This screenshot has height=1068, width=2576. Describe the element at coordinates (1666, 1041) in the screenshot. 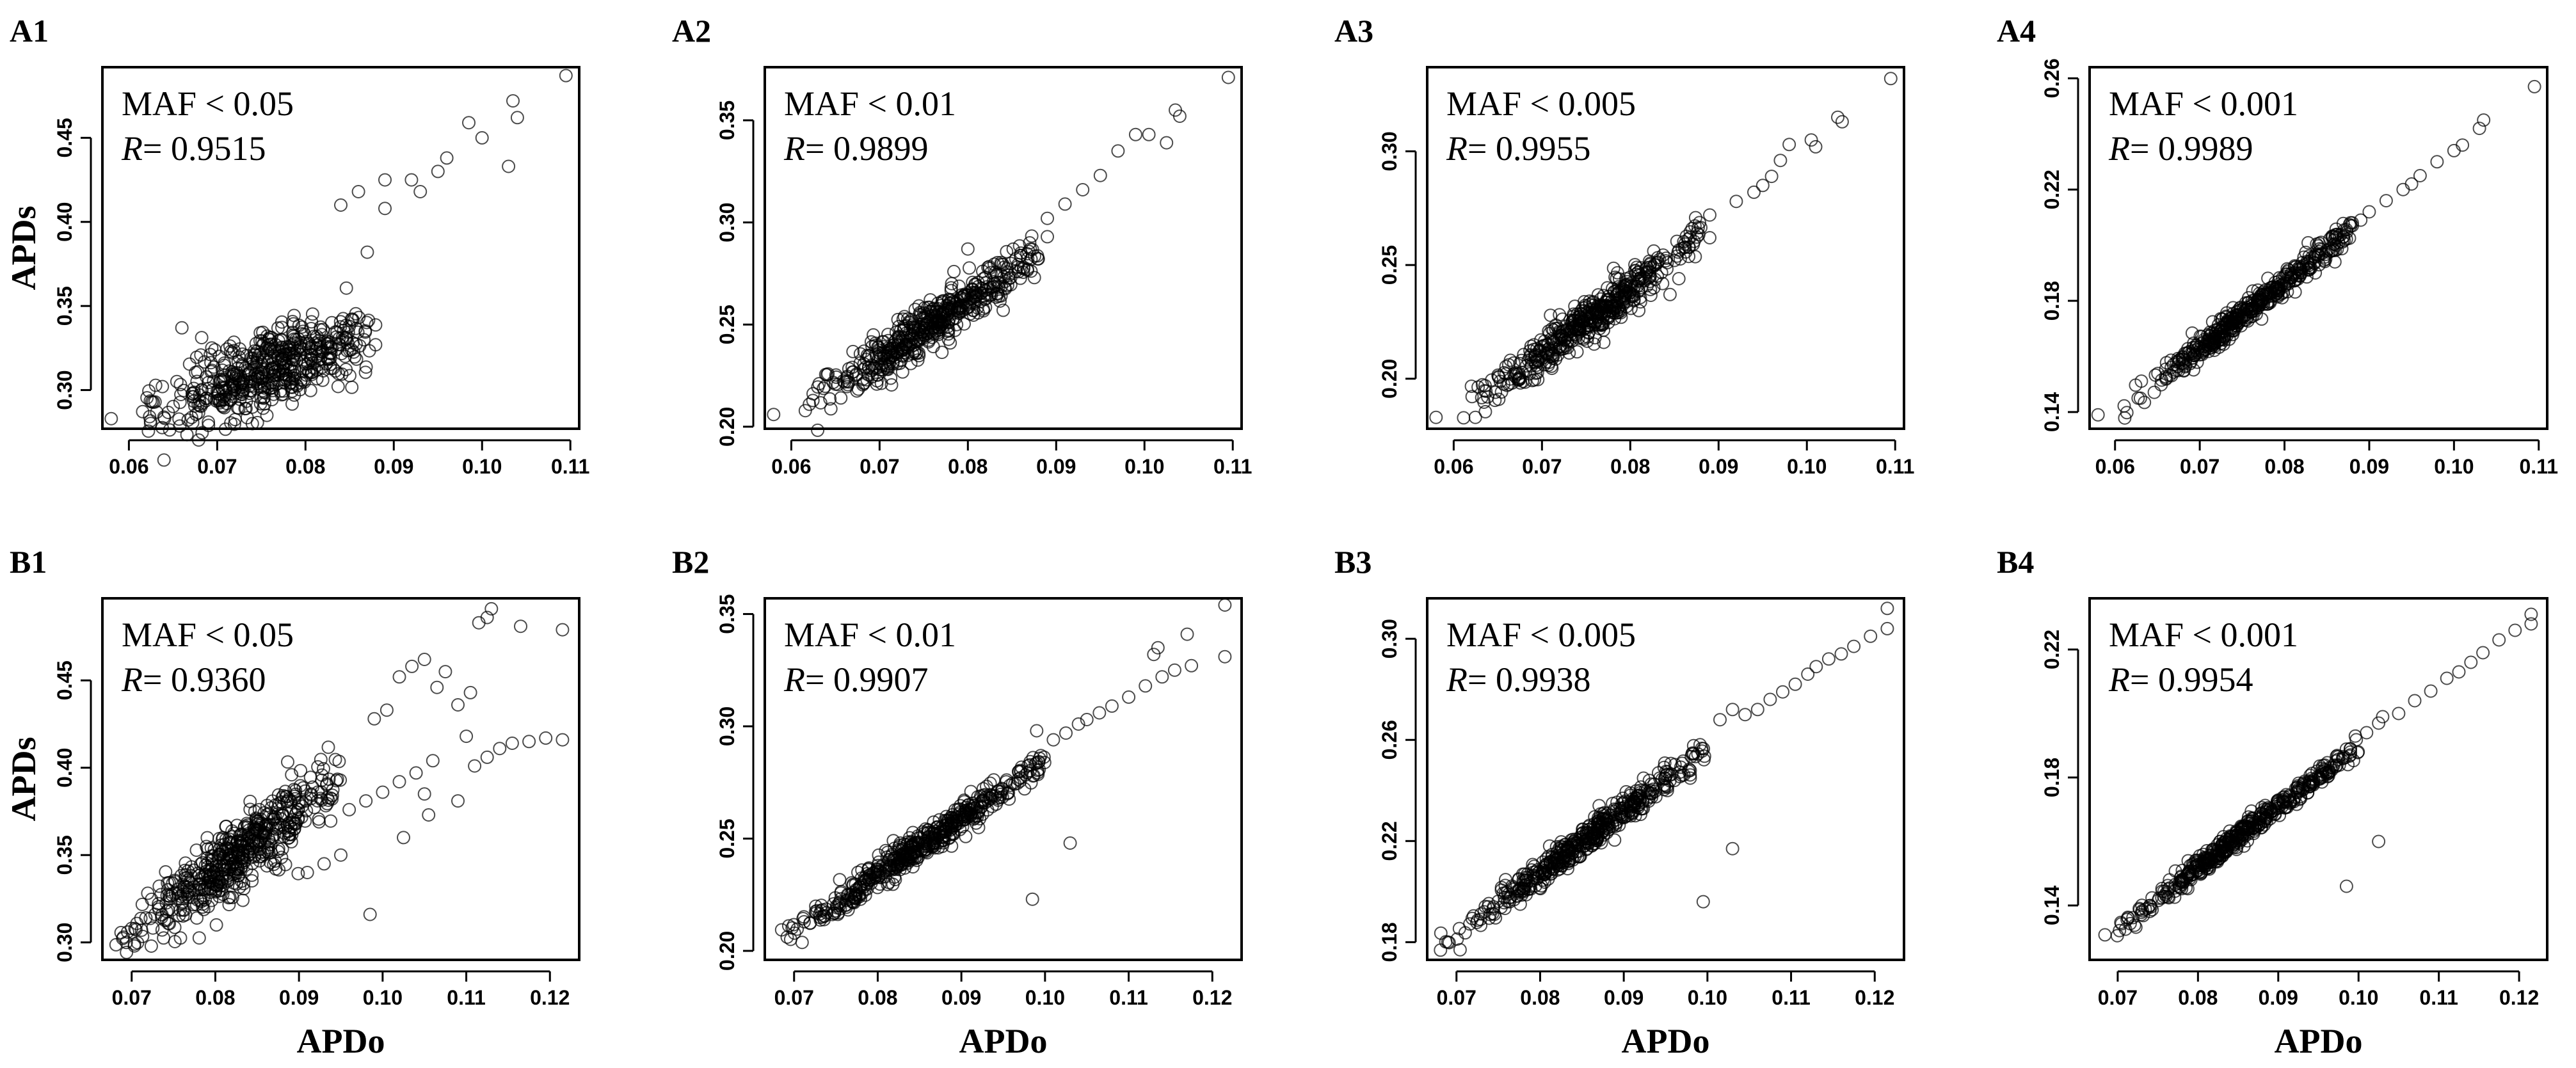

I see `x-axis-title: APDo` at that location.